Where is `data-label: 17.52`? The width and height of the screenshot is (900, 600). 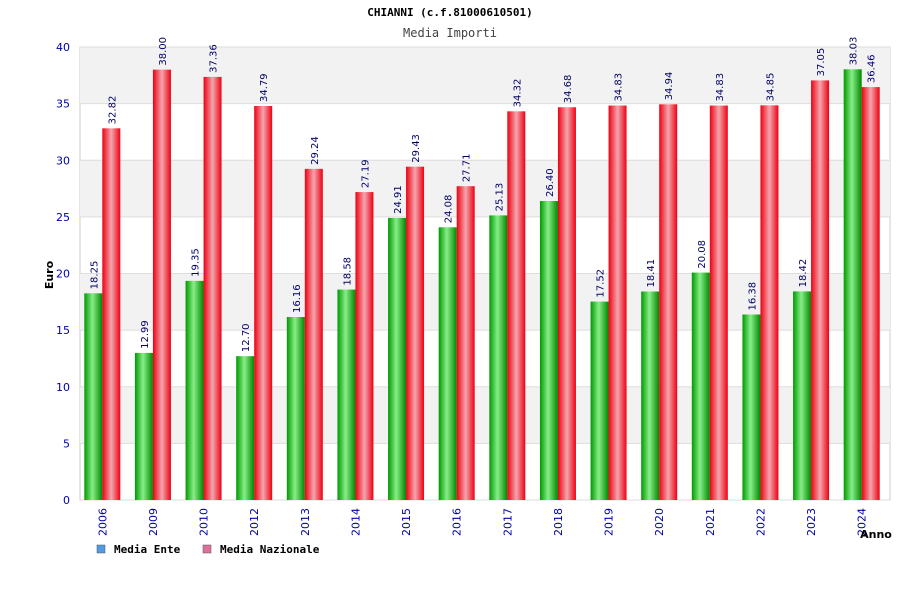 data-label: 17.52 is located at coordinates (601, 283).